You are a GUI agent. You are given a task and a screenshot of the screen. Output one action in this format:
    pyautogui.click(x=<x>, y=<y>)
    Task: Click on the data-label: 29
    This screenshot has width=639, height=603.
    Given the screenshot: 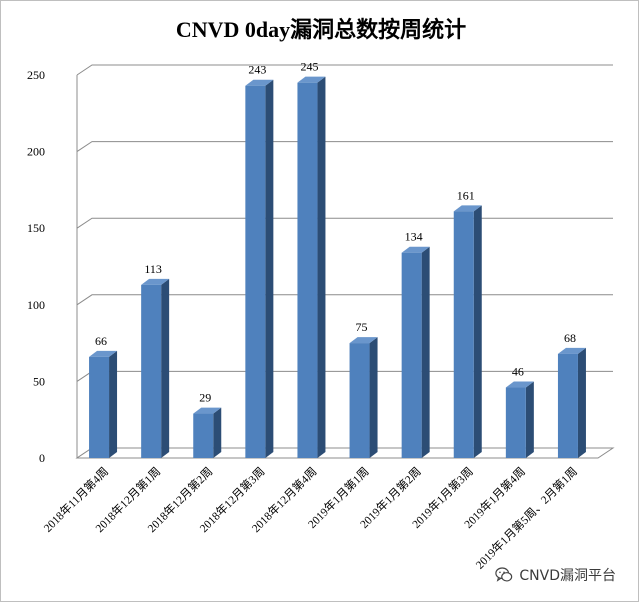 What is the action you would take?
    pyautogui.click(x=205, y=398)
    